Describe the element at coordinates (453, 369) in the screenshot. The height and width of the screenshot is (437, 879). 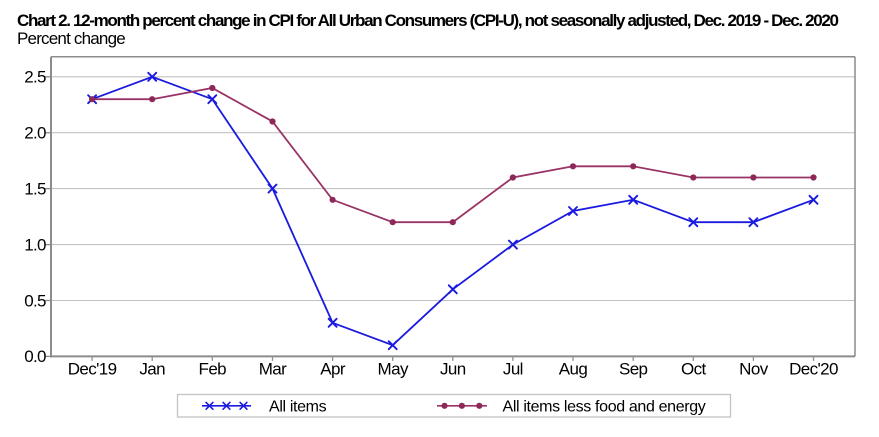
I see `svg-text: Jun` at that location.